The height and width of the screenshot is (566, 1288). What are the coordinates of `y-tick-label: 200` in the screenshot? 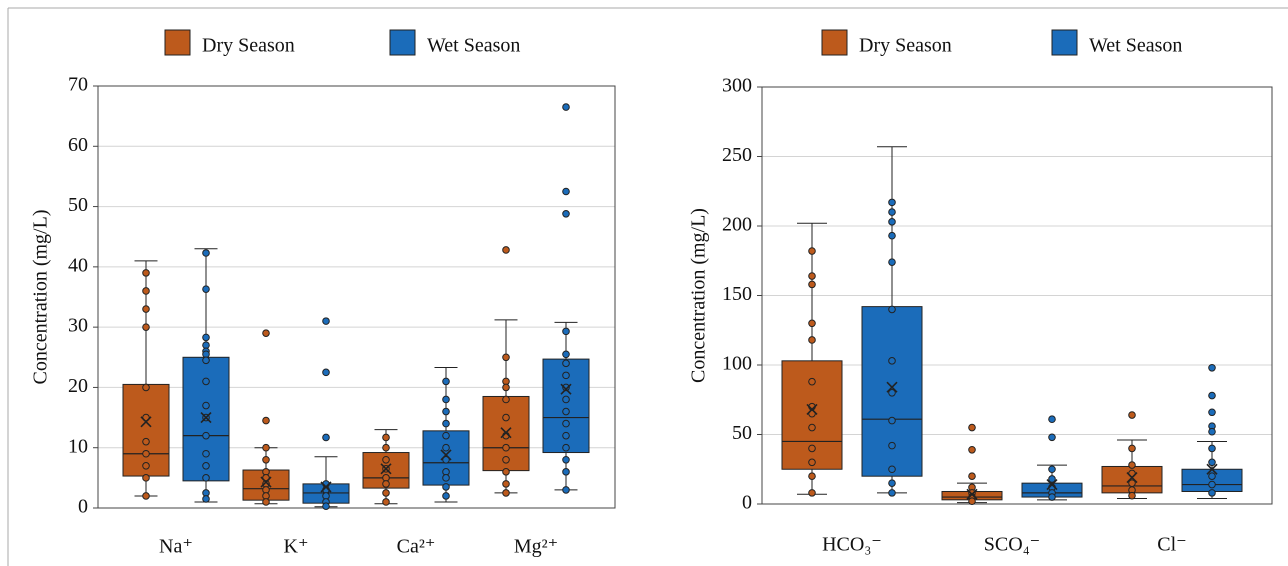 It's located at (737, 225).